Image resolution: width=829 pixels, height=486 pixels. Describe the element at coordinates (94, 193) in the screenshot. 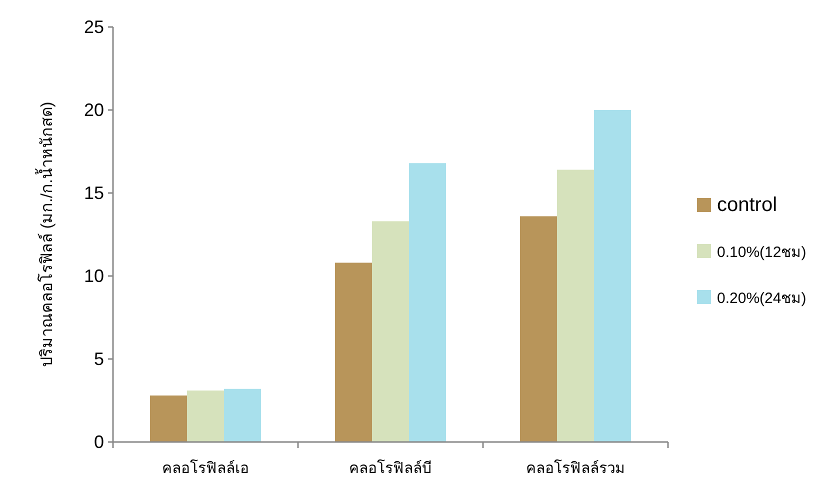

I see `y-tick-label: 15` at that location.